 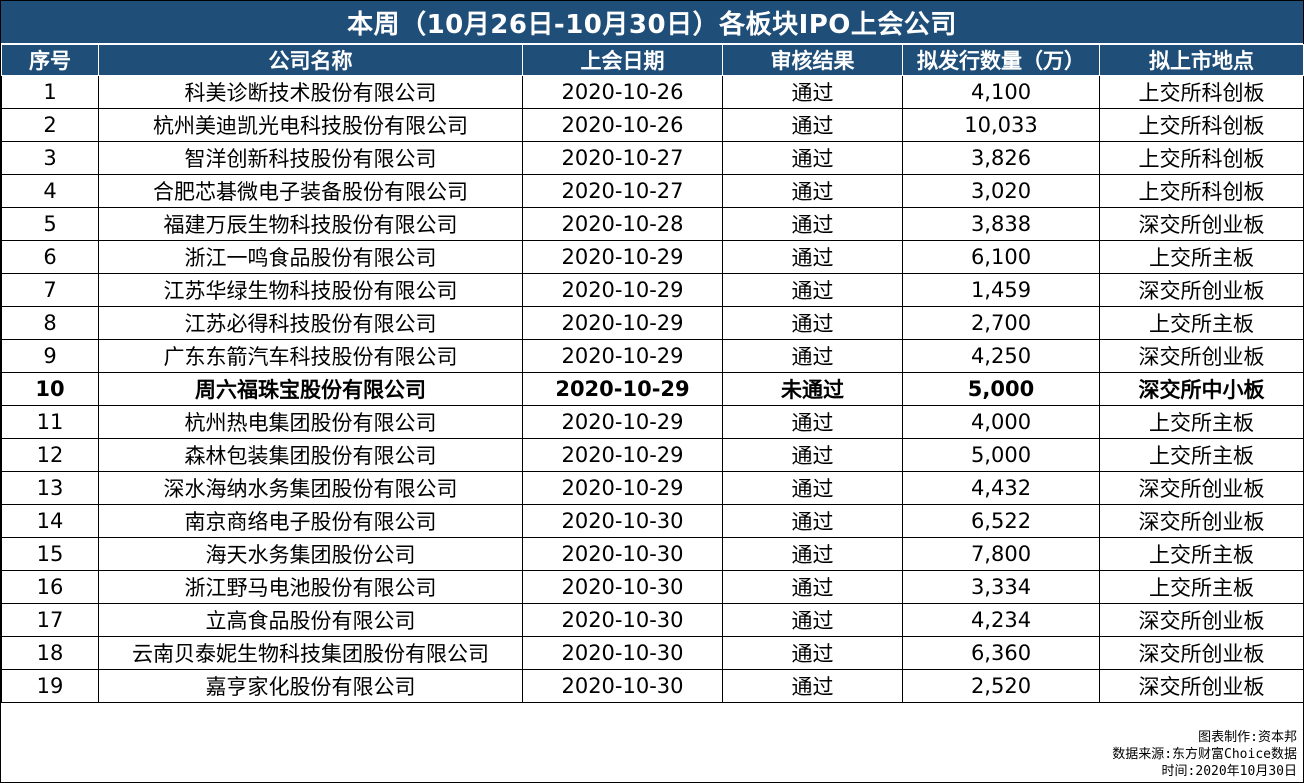 What do you see at coordinates (1001, 686) in the screenshot?
I see `cell-shares: 2,520` at bounding box center [1001, 686].